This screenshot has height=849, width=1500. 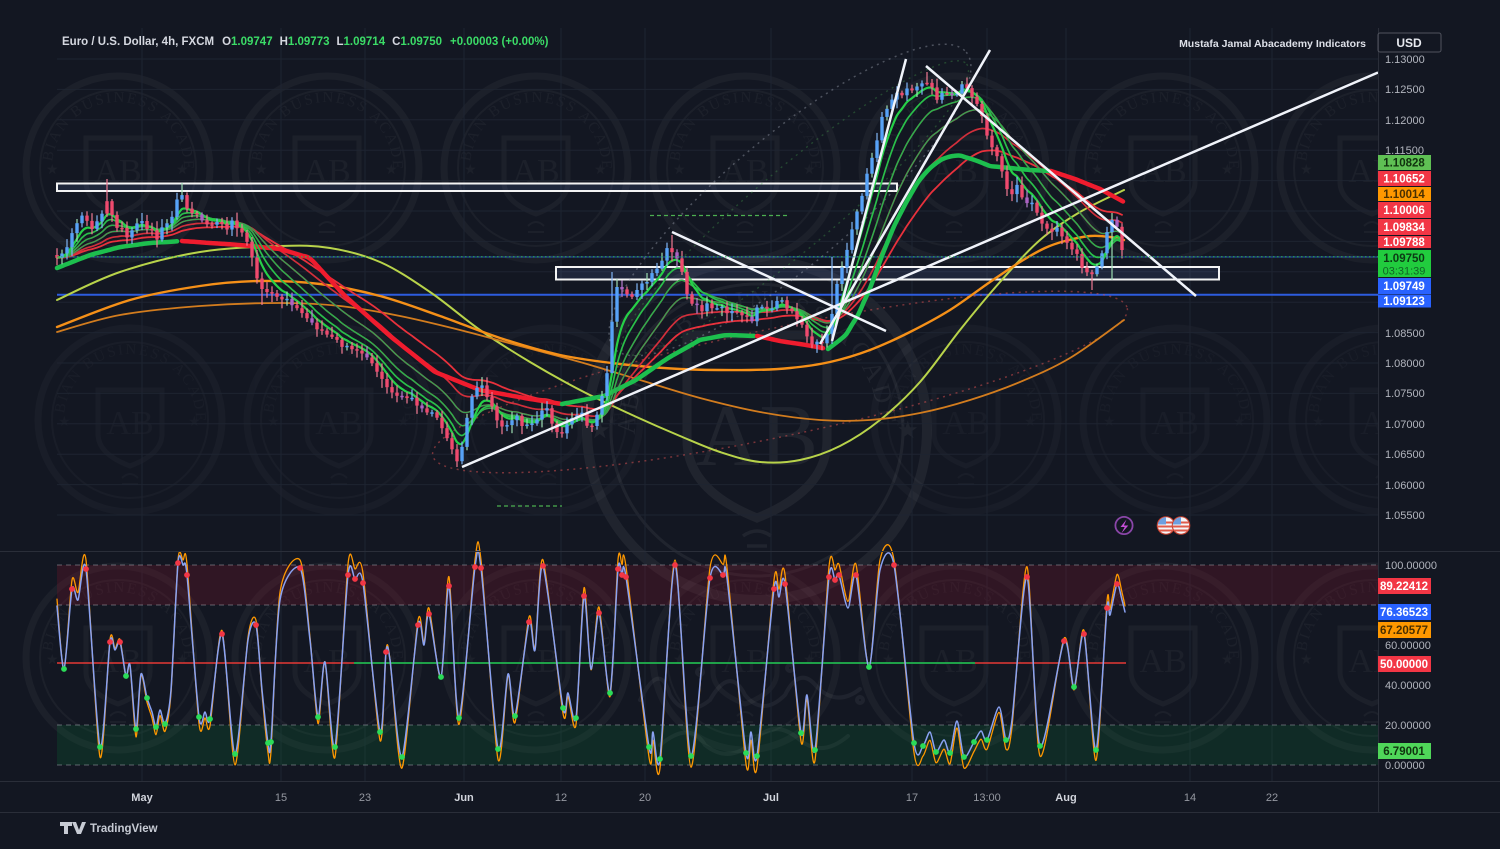 What do you see at coordinates (1065, 798) in the screenshot?
I see `svg-text: Aug` at bounding box center [1065, 798].